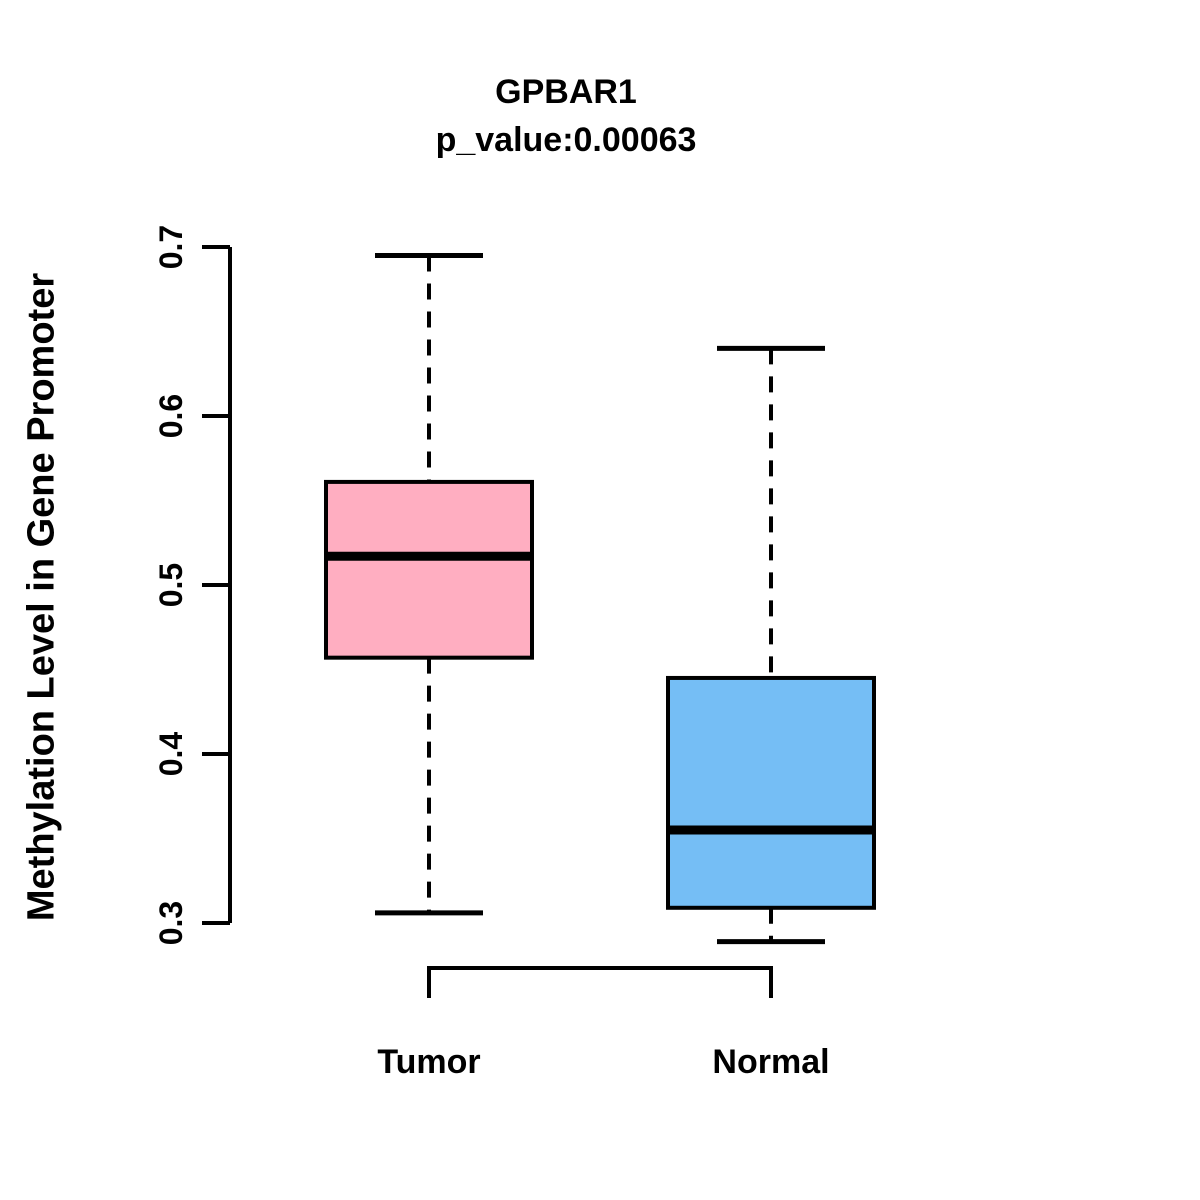 The height and width of the screenshot is (1200, 1200). I want to click on y-axis-tick-label: 0.5, so click(171, 585).